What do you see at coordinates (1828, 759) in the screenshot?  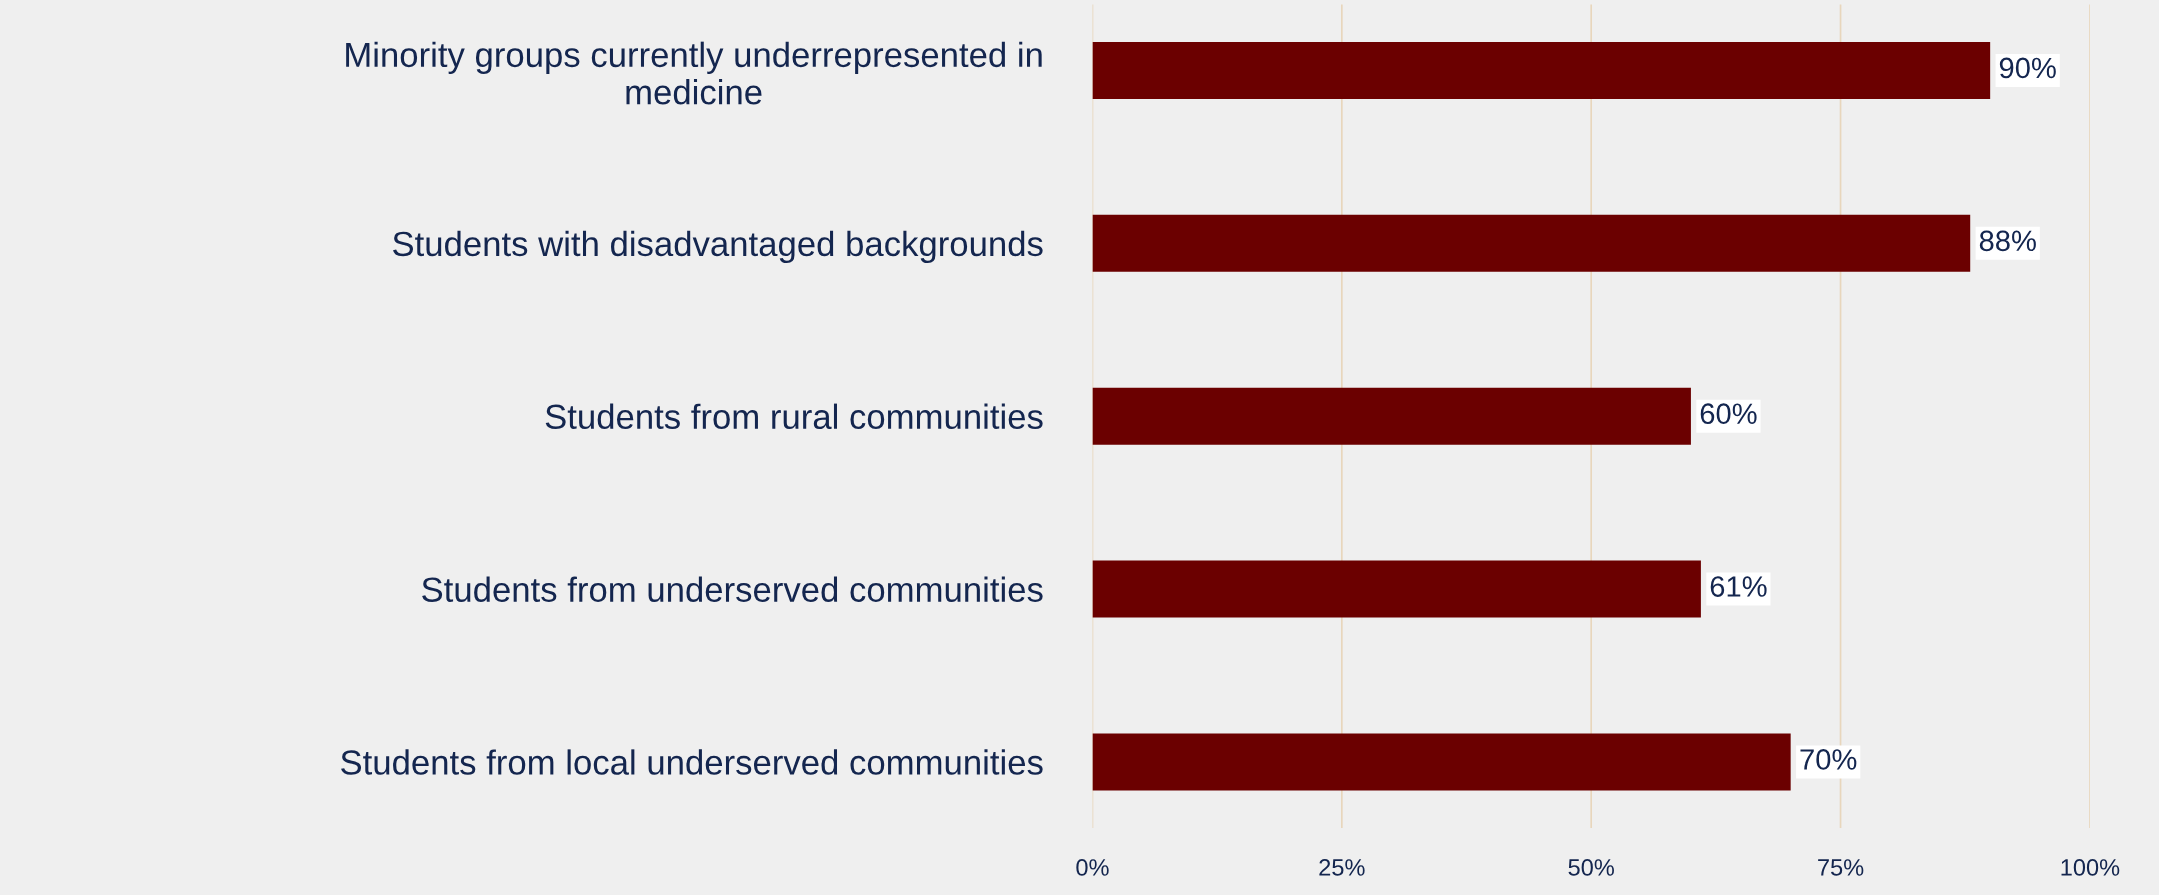 I see `data-label: 70%` at bounding box center [1828, 759].